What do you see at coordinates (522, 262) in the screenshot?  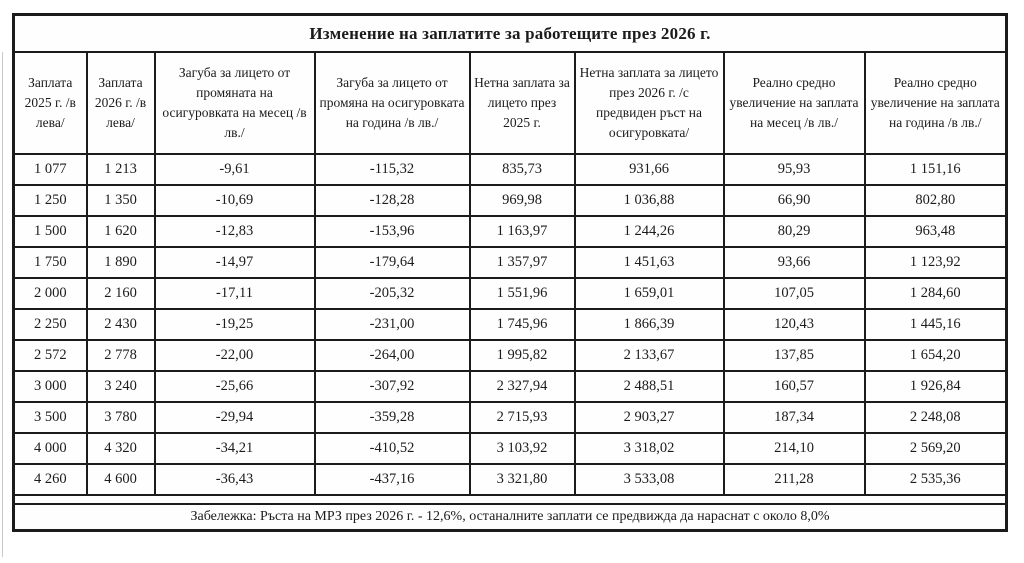 I see `data-cell: 1 357,97` at bounding box center [522, 262].